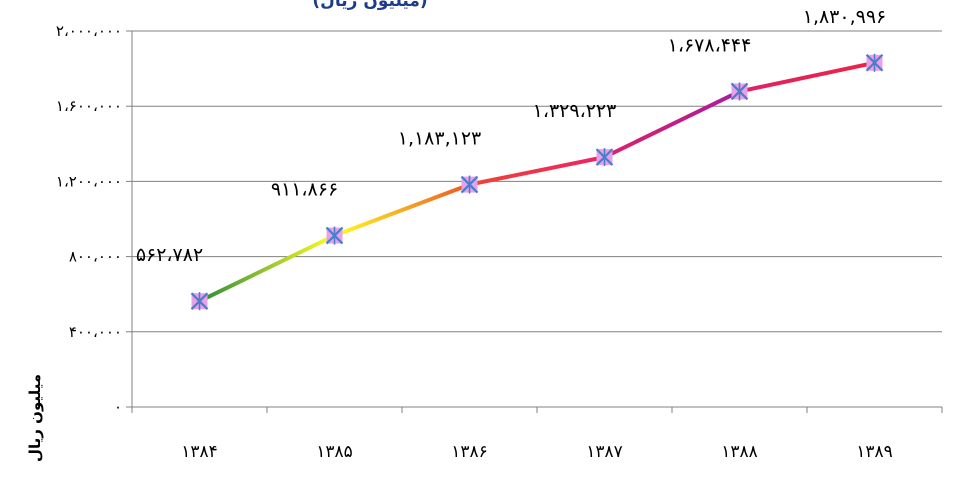 This screenshot has height=486, width=957. Describe the element at coordinates (304, 190) in the screenshot. I see `data-label: ۹۱۱،۸۶۶` at that location.